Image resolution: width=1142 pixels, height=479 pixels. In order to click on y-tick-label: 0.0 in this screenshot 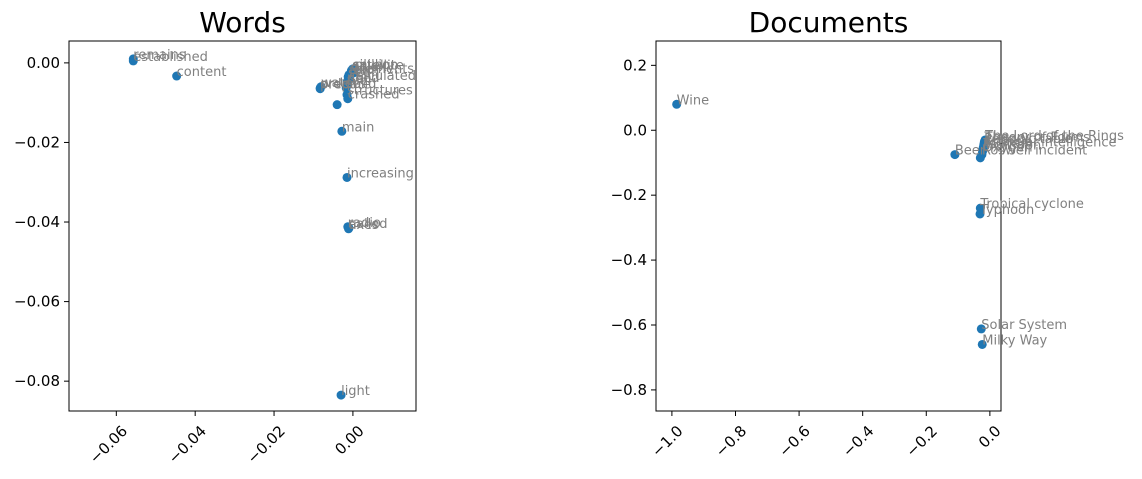, I will do `click(635, 130)`.